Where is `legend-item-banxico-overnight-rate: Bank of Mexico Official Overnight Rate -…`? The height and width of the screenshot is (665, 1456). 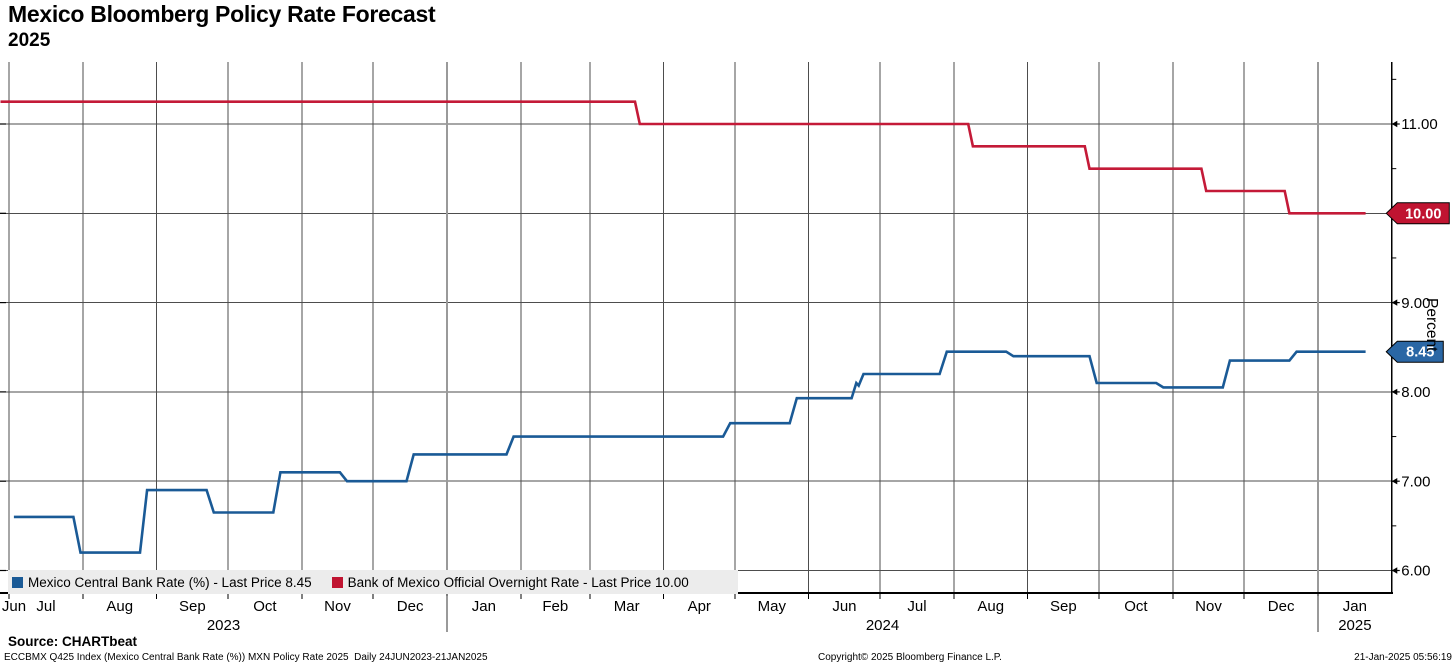 legend-item-banxico-overnight-rate: Bank of Mexico Official Overnight Rate -… is located at coordinates (510, 582).